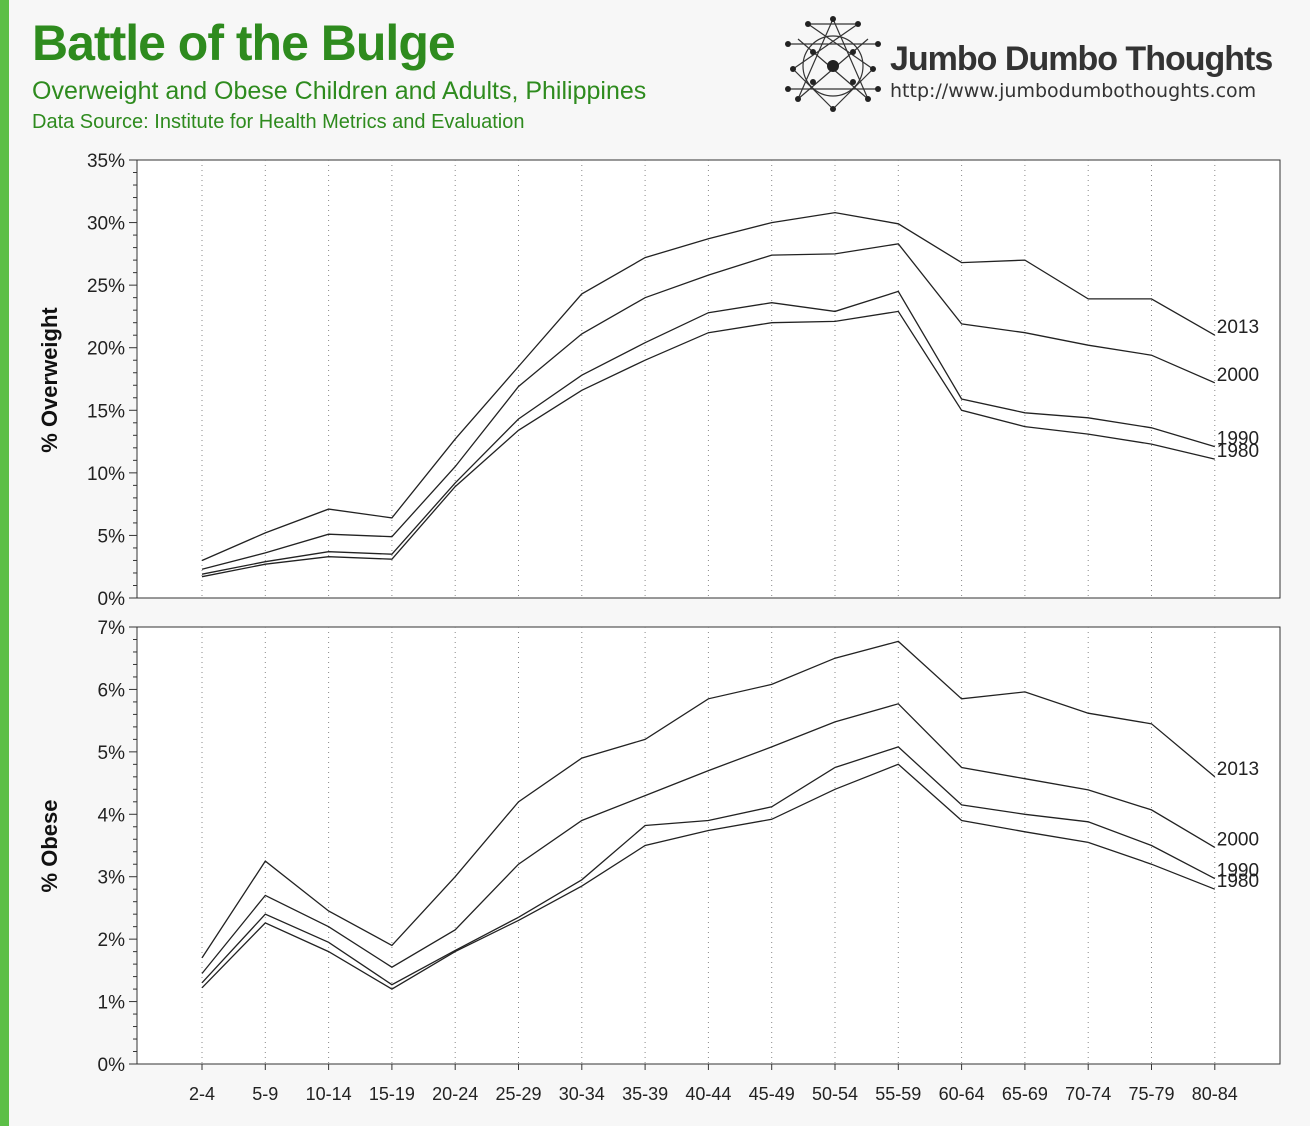  Describe the element at coordinates (202, 1094) in the screenshot. I see `x-tick-label: 2-4` at that location.